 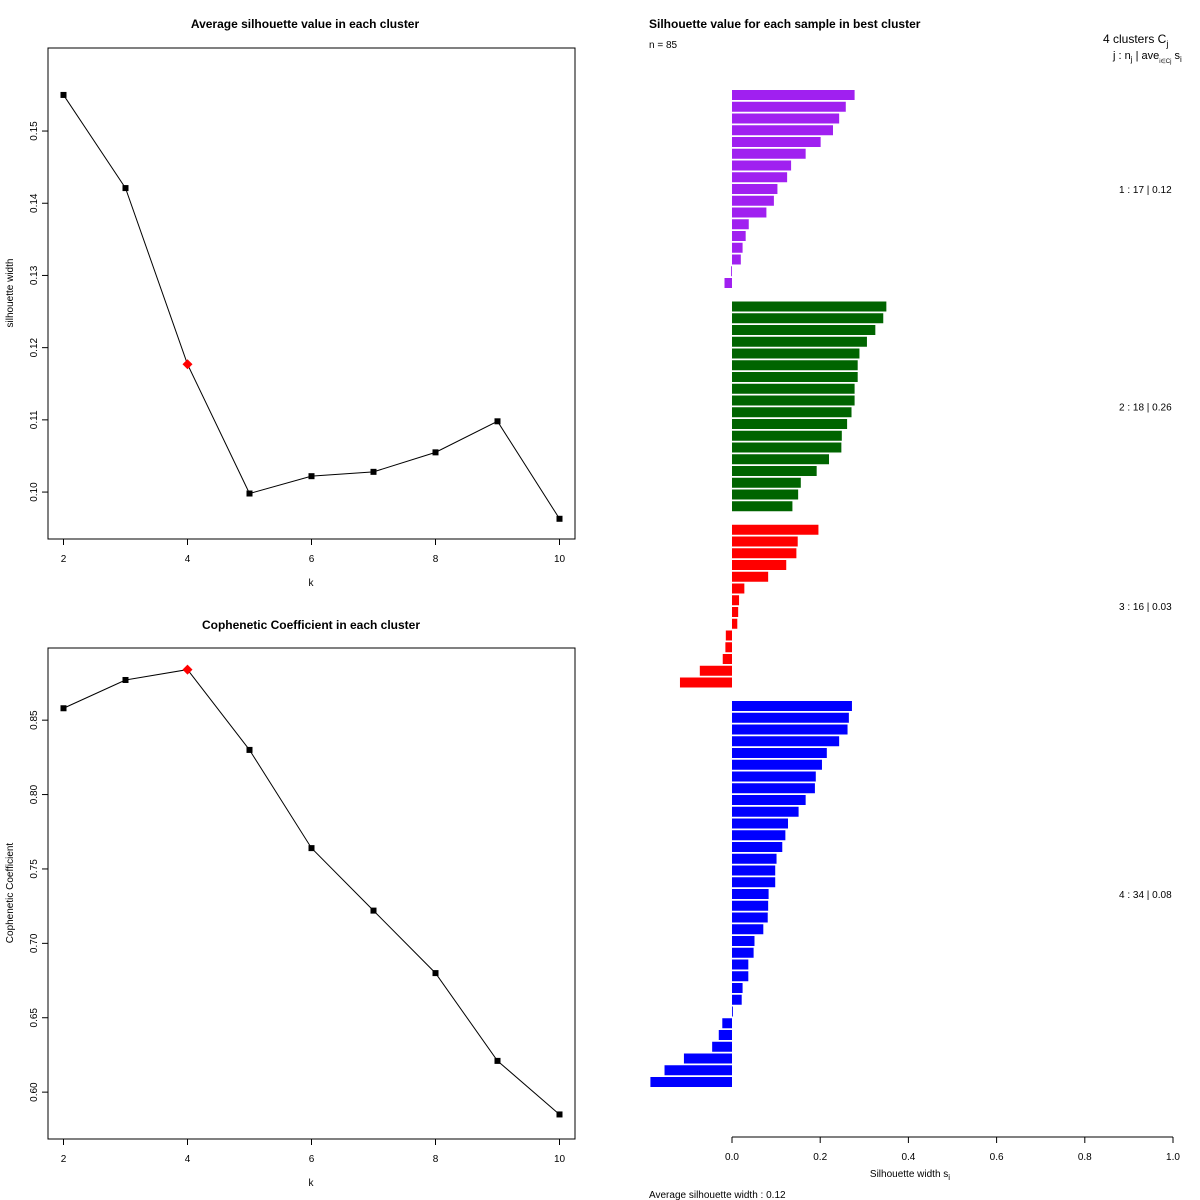 What do you see at coordinates (1175, 56) in the screenshot?
I see `stats-header-c: s` at bounding box center [1175, 56].